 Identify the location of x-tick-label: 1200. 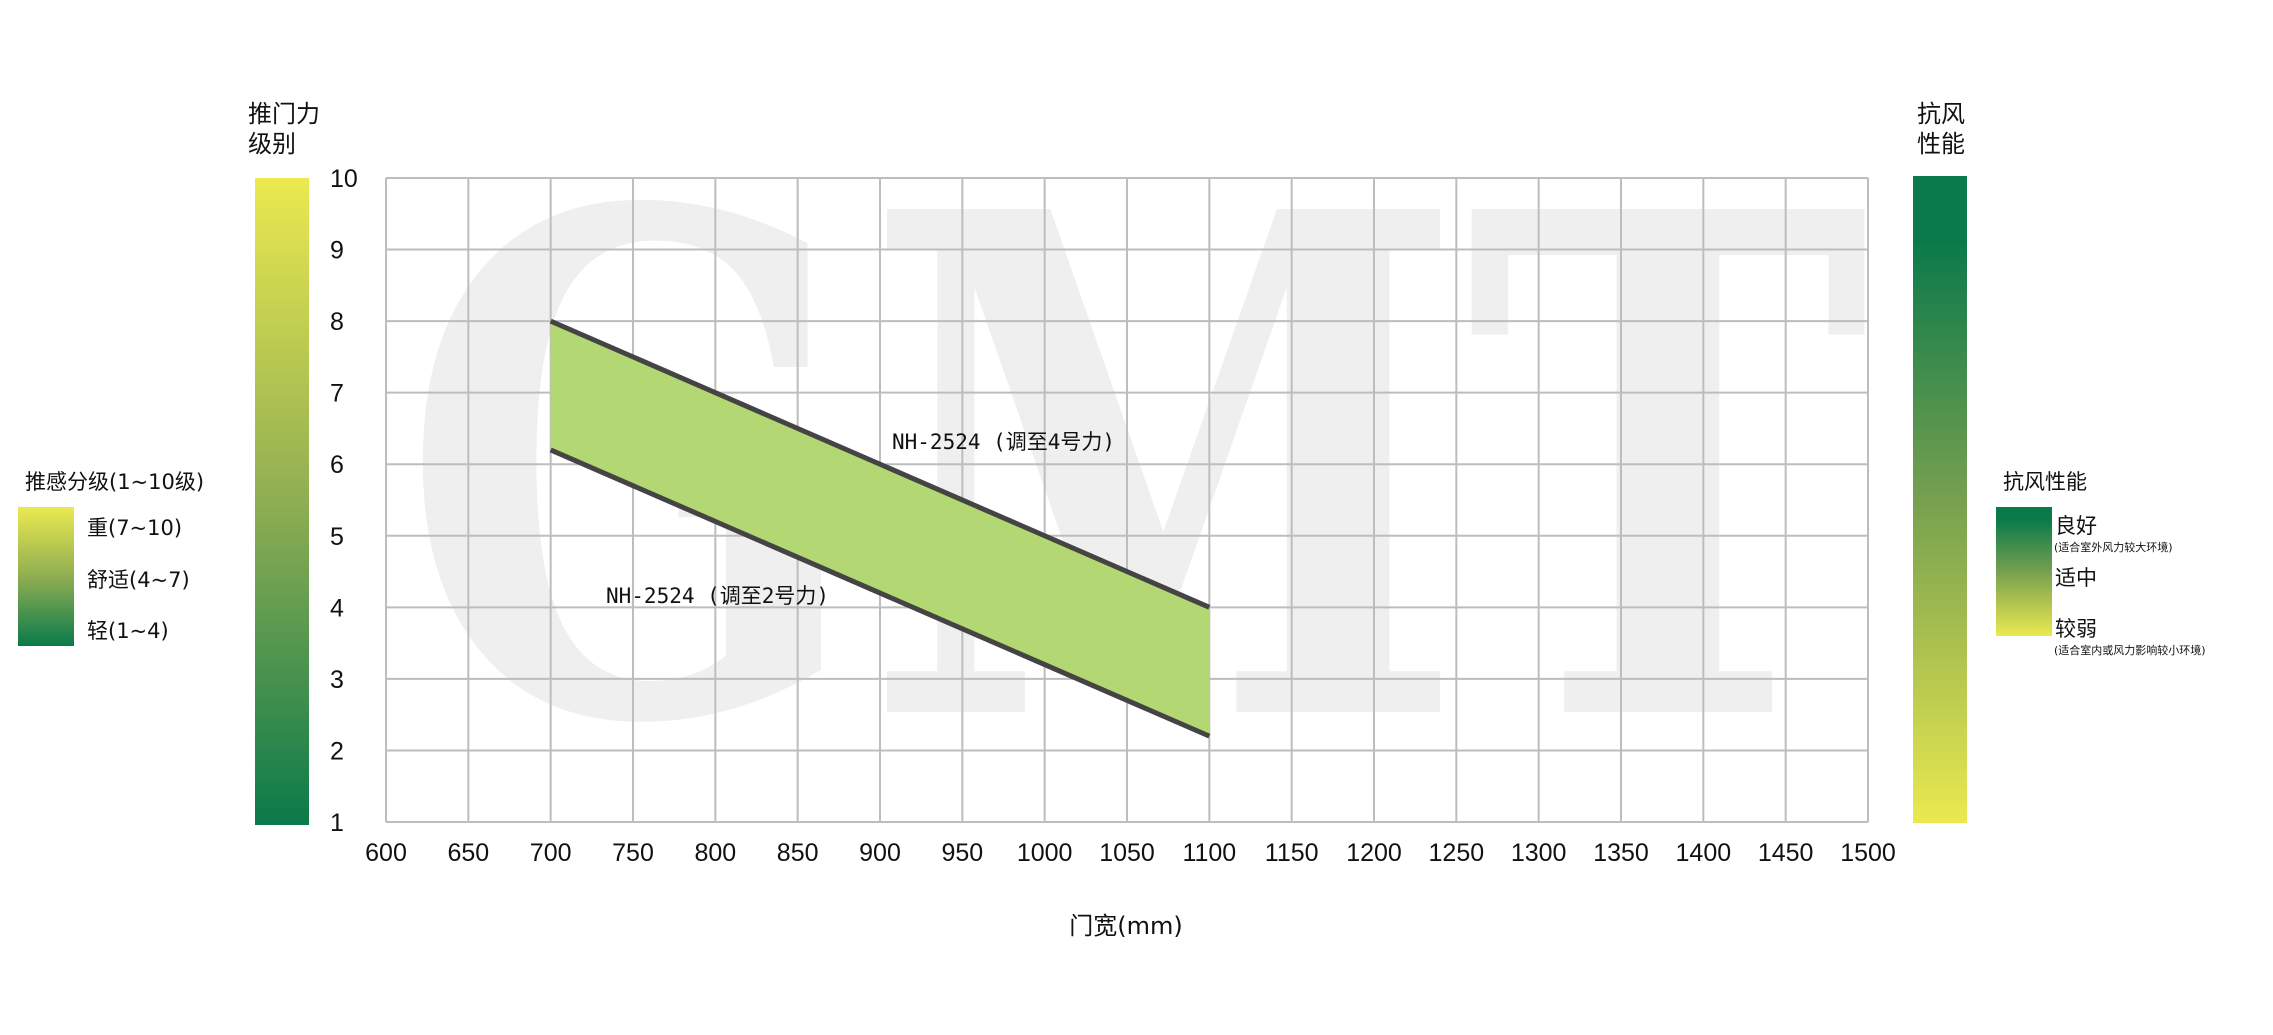
(1374, 853).